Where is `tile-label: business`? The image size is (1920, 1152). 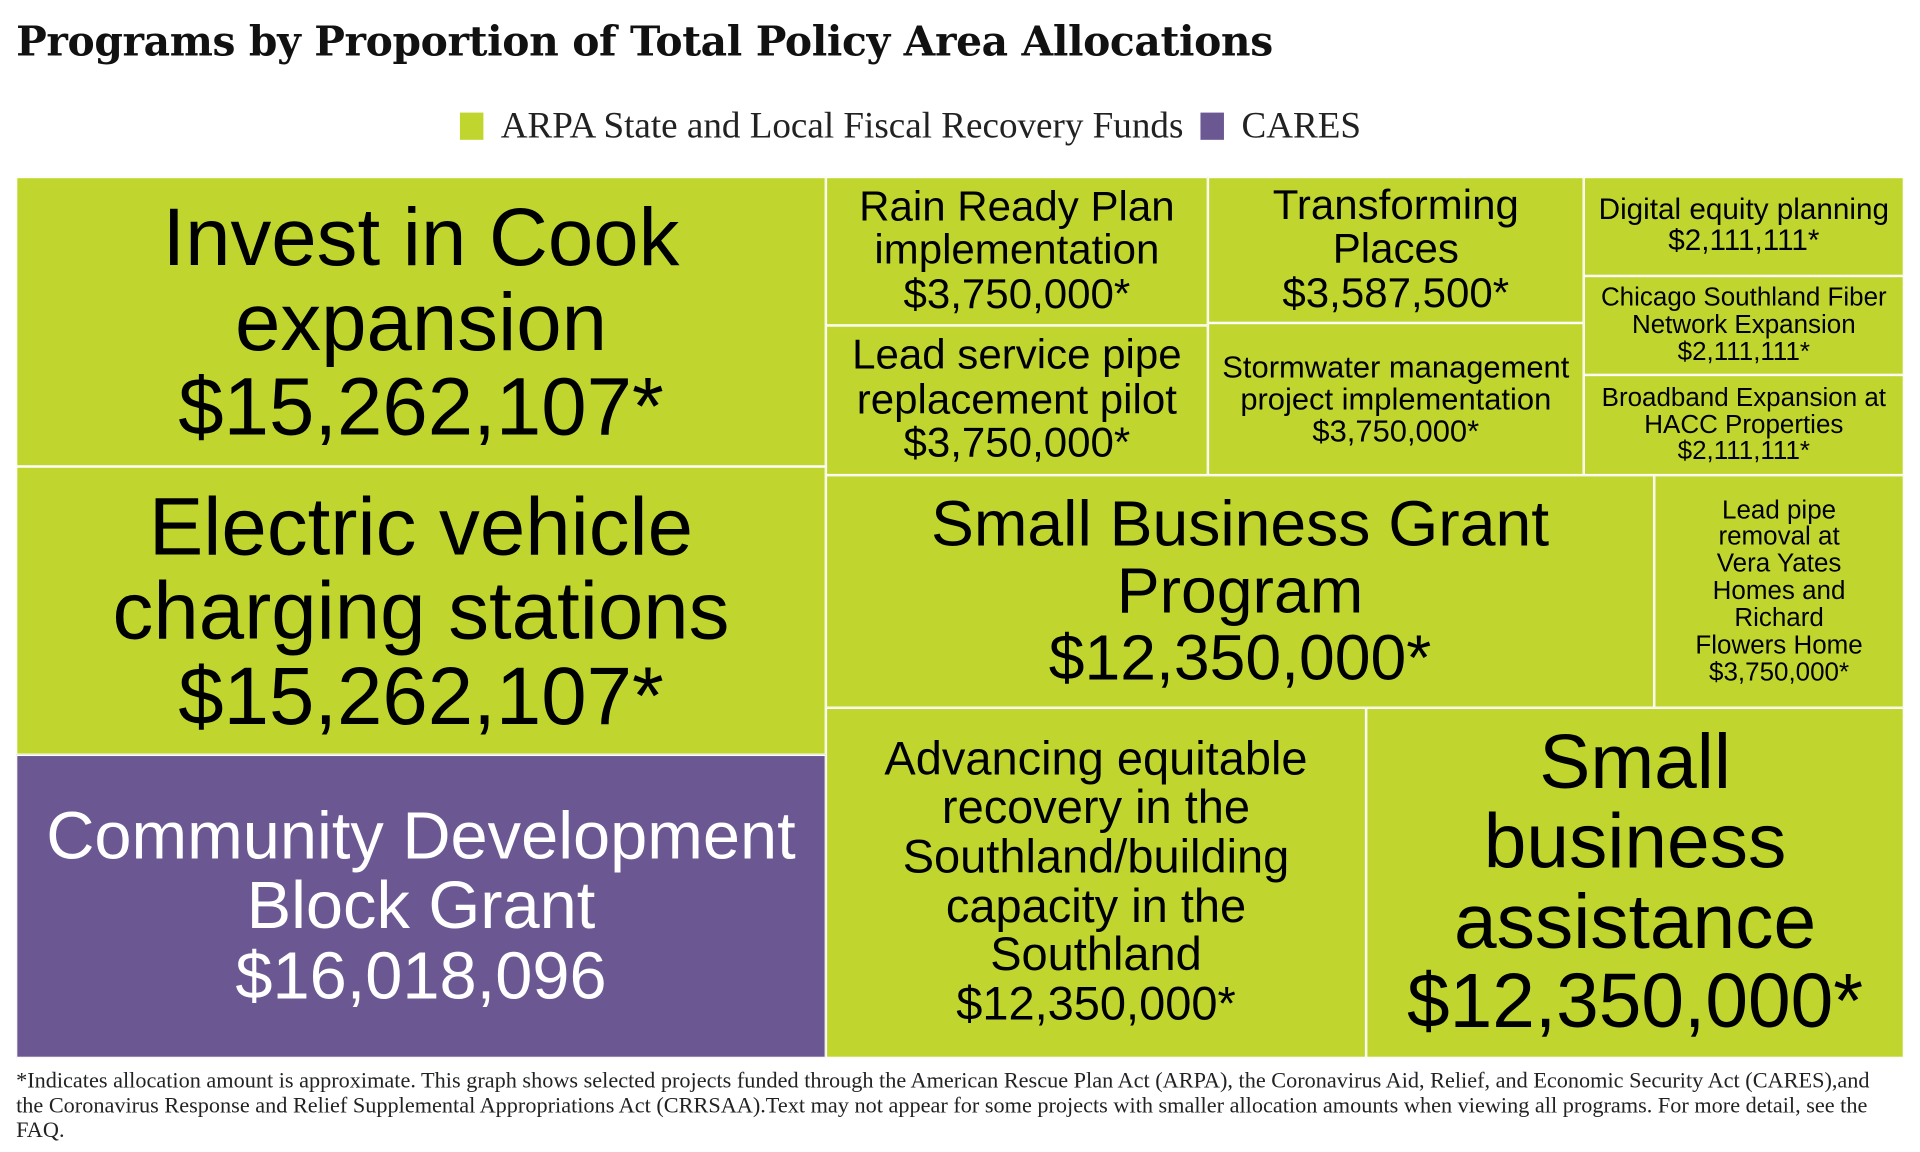 tile-label: business is located at coordinates (1635, 842).